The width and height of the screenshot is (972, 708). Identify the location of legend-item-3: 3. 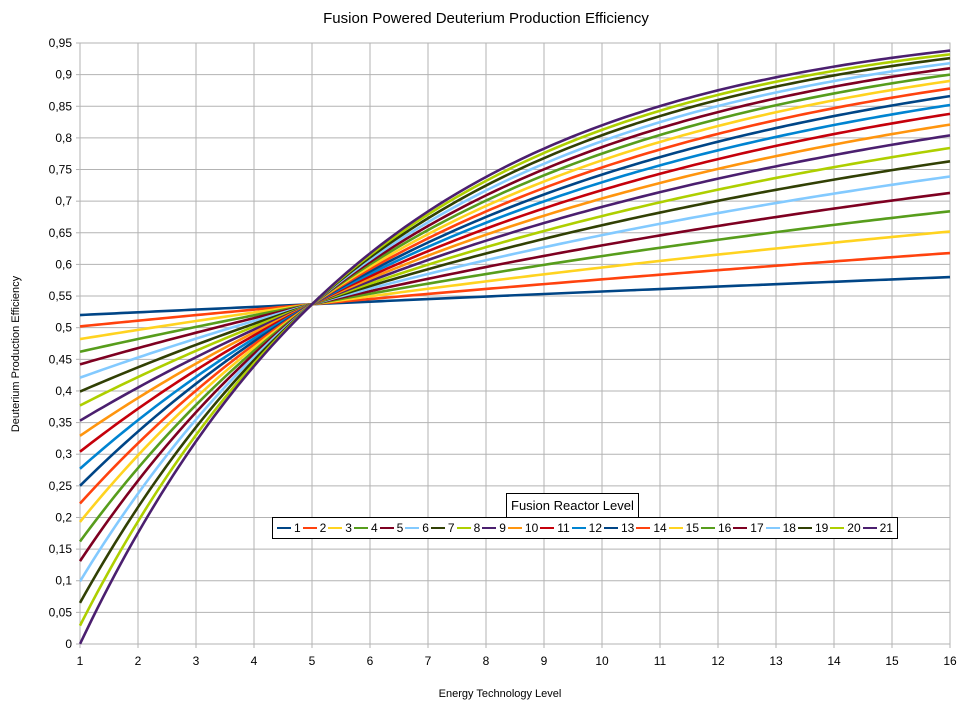
(340, 528).